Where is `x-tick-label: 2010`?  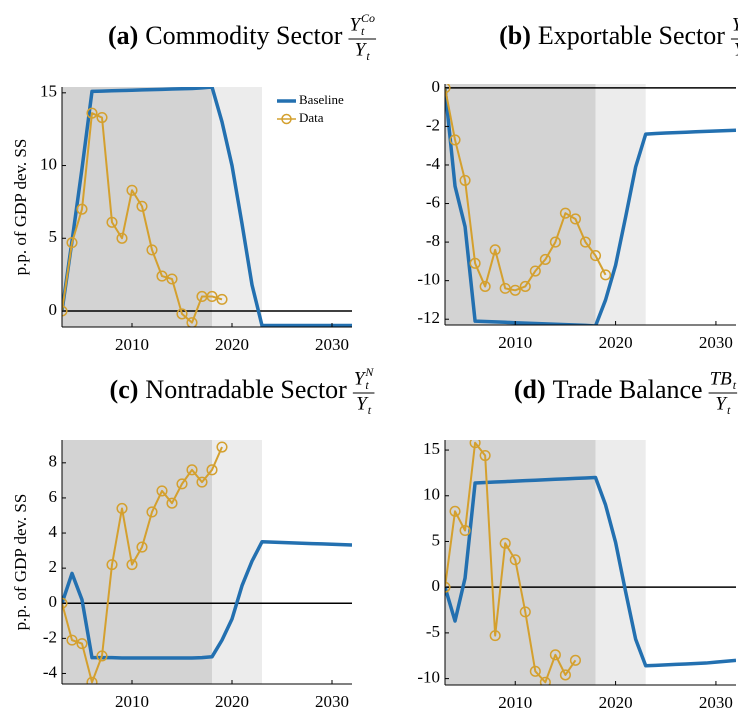
x-tick-label: 2010 is located at coordinates (132, 701).